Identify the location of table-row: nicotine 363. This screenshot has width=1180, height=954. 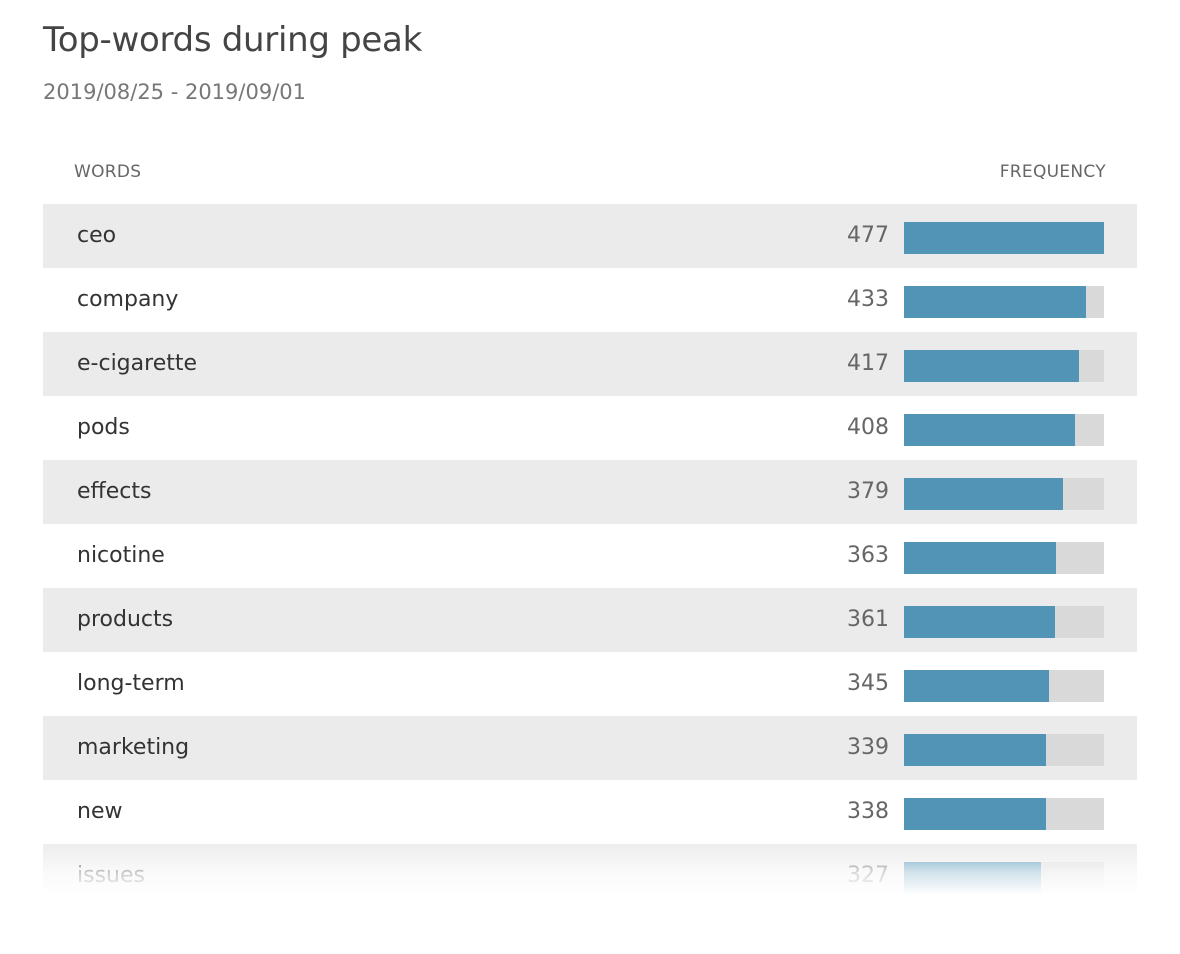
(590, 556).